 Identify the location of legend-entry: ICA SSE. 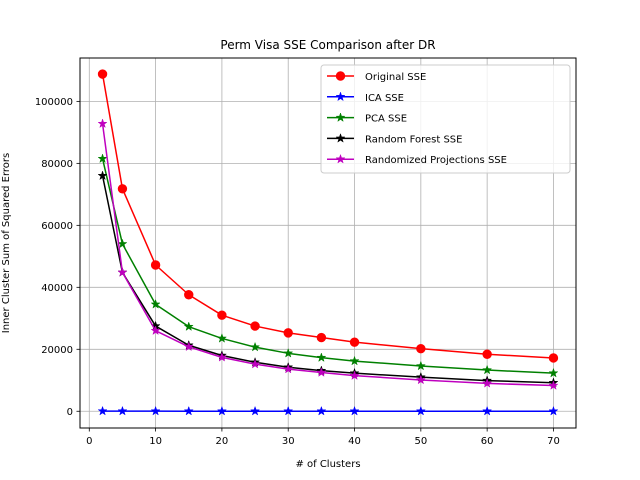
(365, 97).